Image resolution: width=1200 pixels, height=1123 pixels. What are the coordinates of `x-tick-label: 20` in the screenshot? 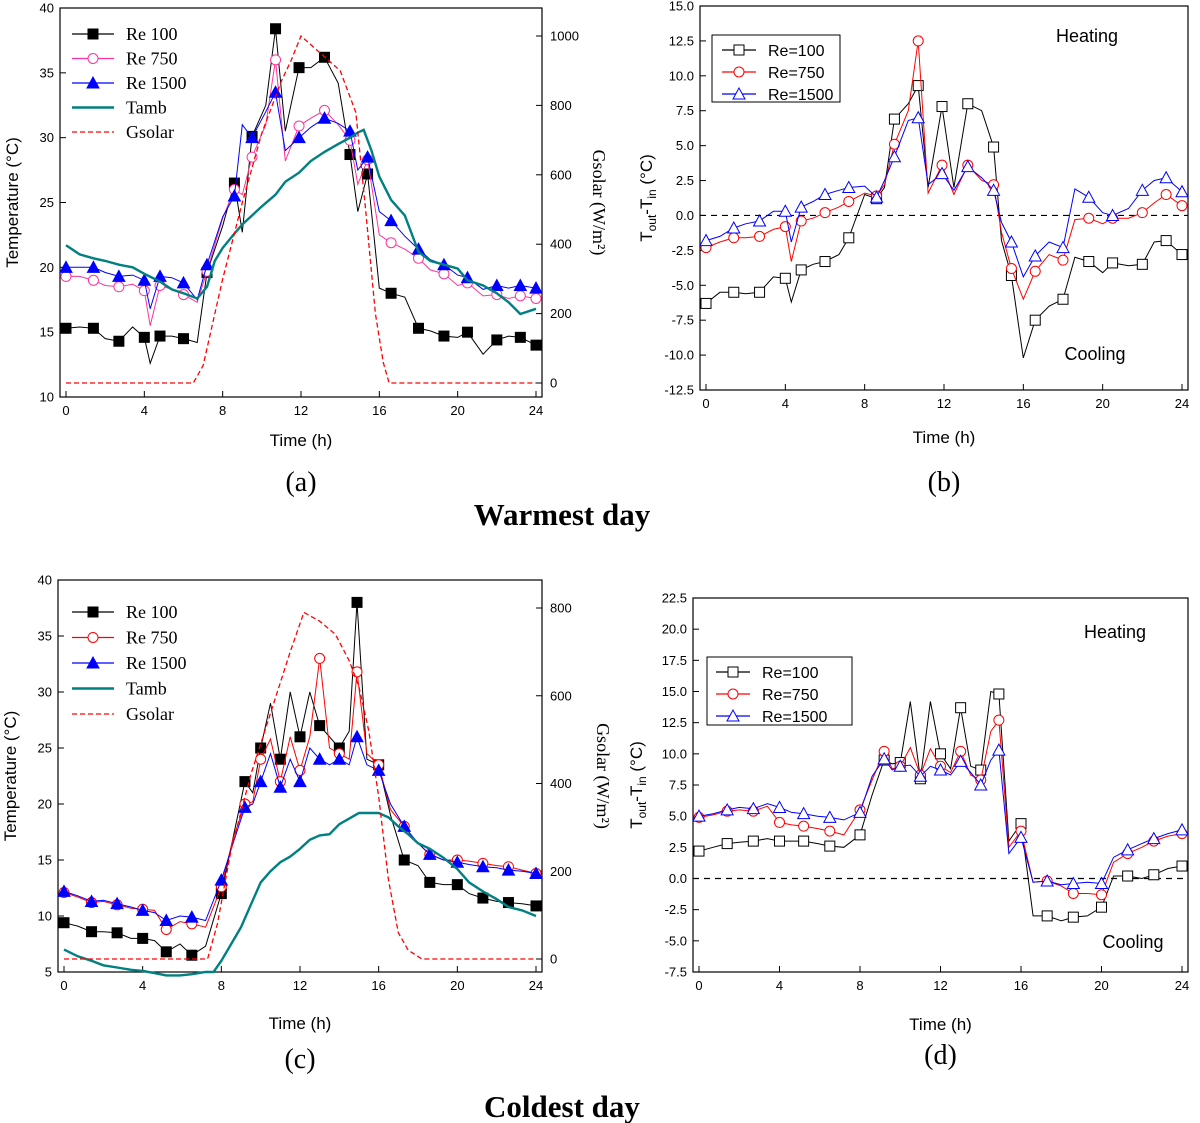 It's located at (457, 410).